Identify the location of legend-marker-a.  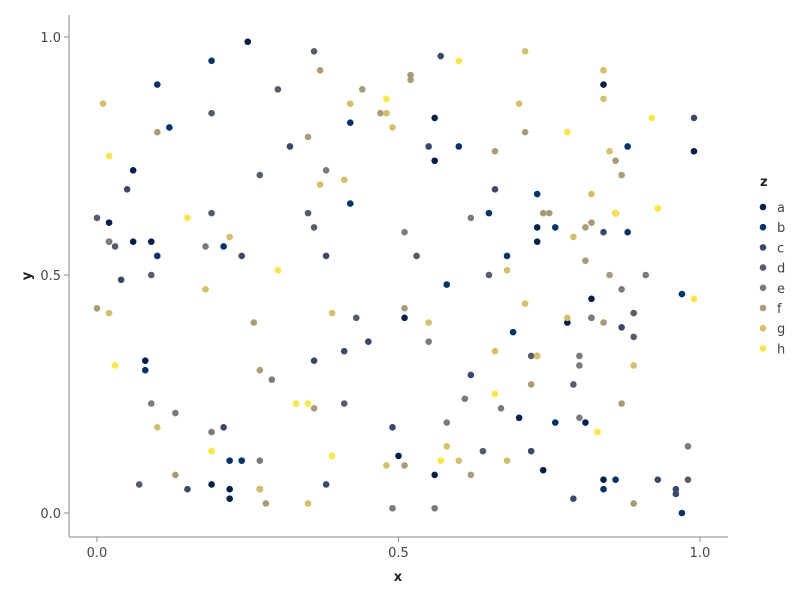
(763, 207).